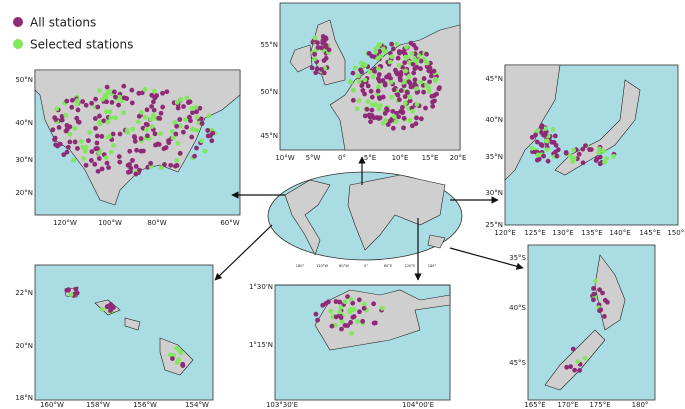 The image size is (685, 409). I want to click on lon-label: 170°E, so click(567, 405).